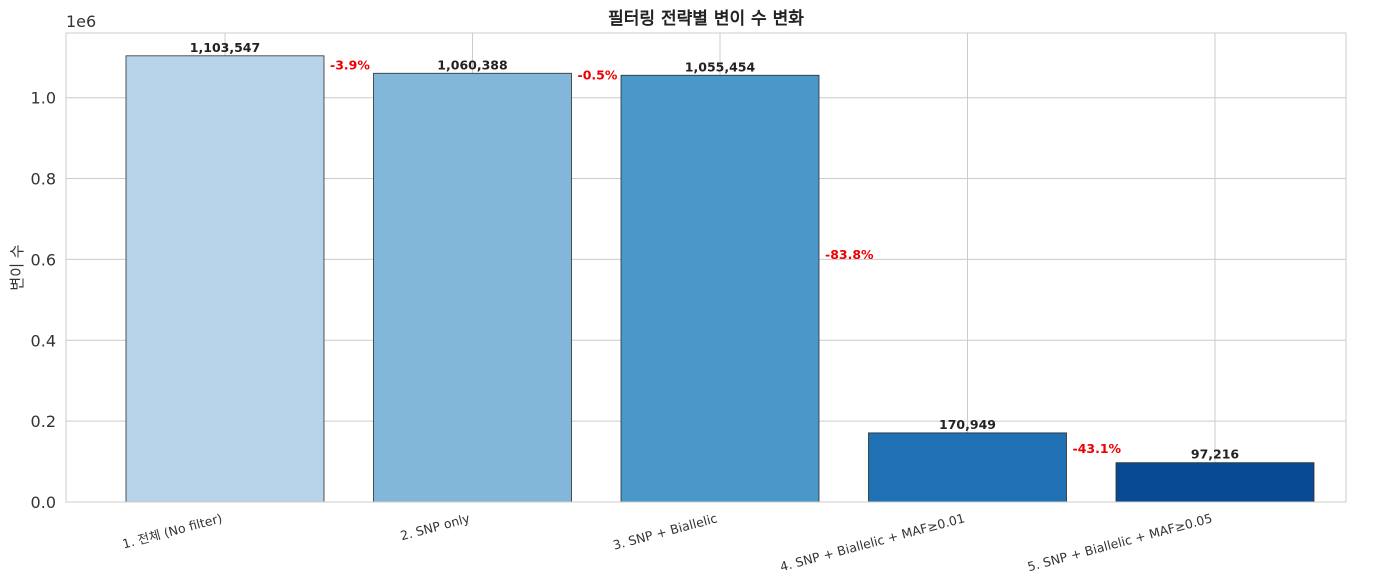 The width and height of the screenshot is (1384, 584). Describe the element at coordinates (43, 340) in the screenshot. I see `y-tick-label: 0.4` at that location.